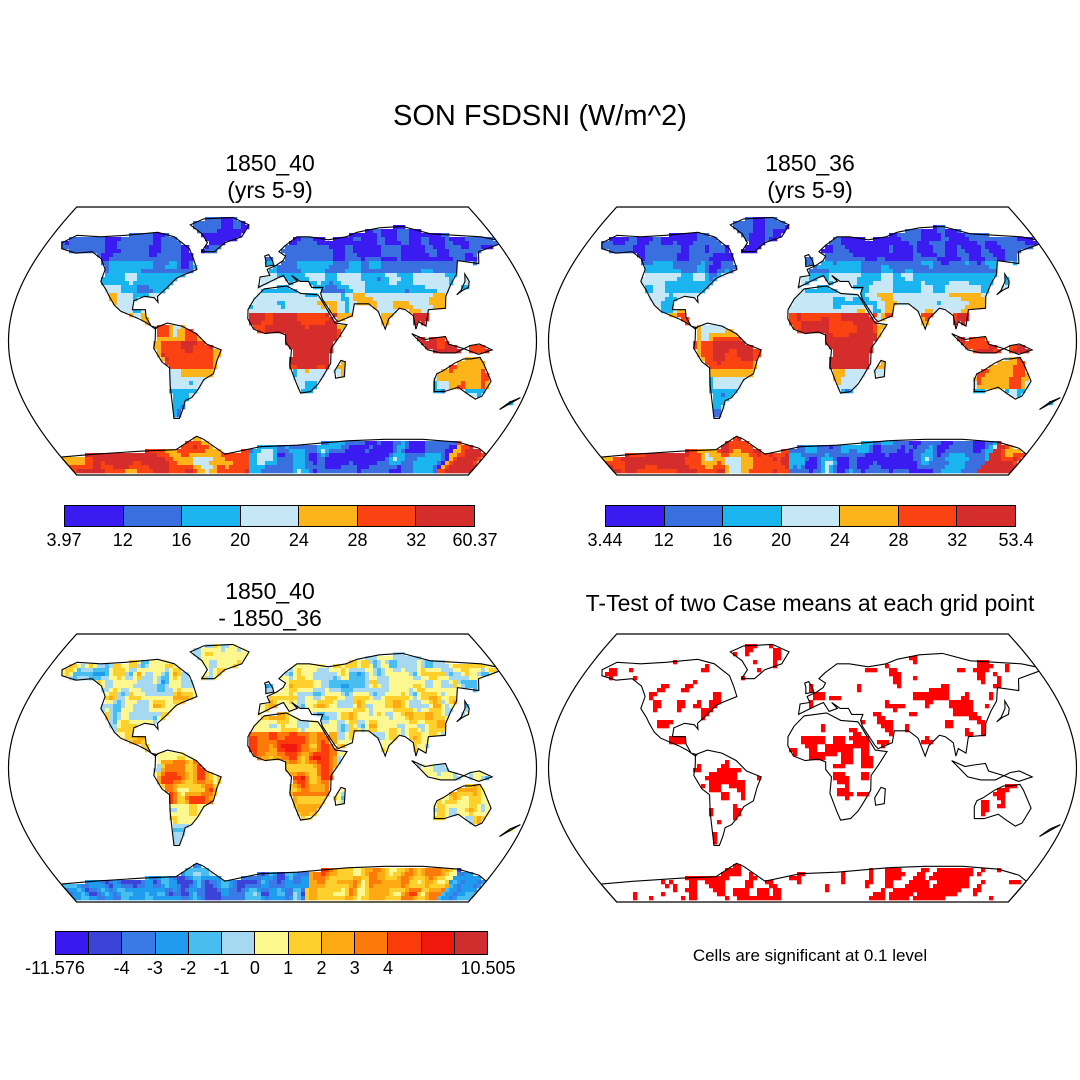 This screenshot has height=1080, width=1080. Describe the element at coordinates (240, 540) in the screenshot. I see `colorbar-tick-label: 20` at that location.